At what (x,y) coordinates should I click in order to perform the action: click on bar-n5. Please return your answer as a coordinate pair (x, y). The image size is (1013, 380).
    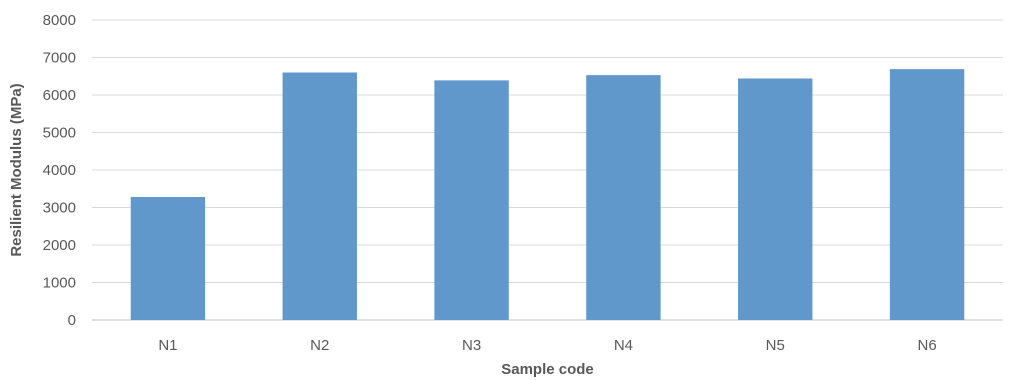
    Looking at the image, I should click on (775, 199).